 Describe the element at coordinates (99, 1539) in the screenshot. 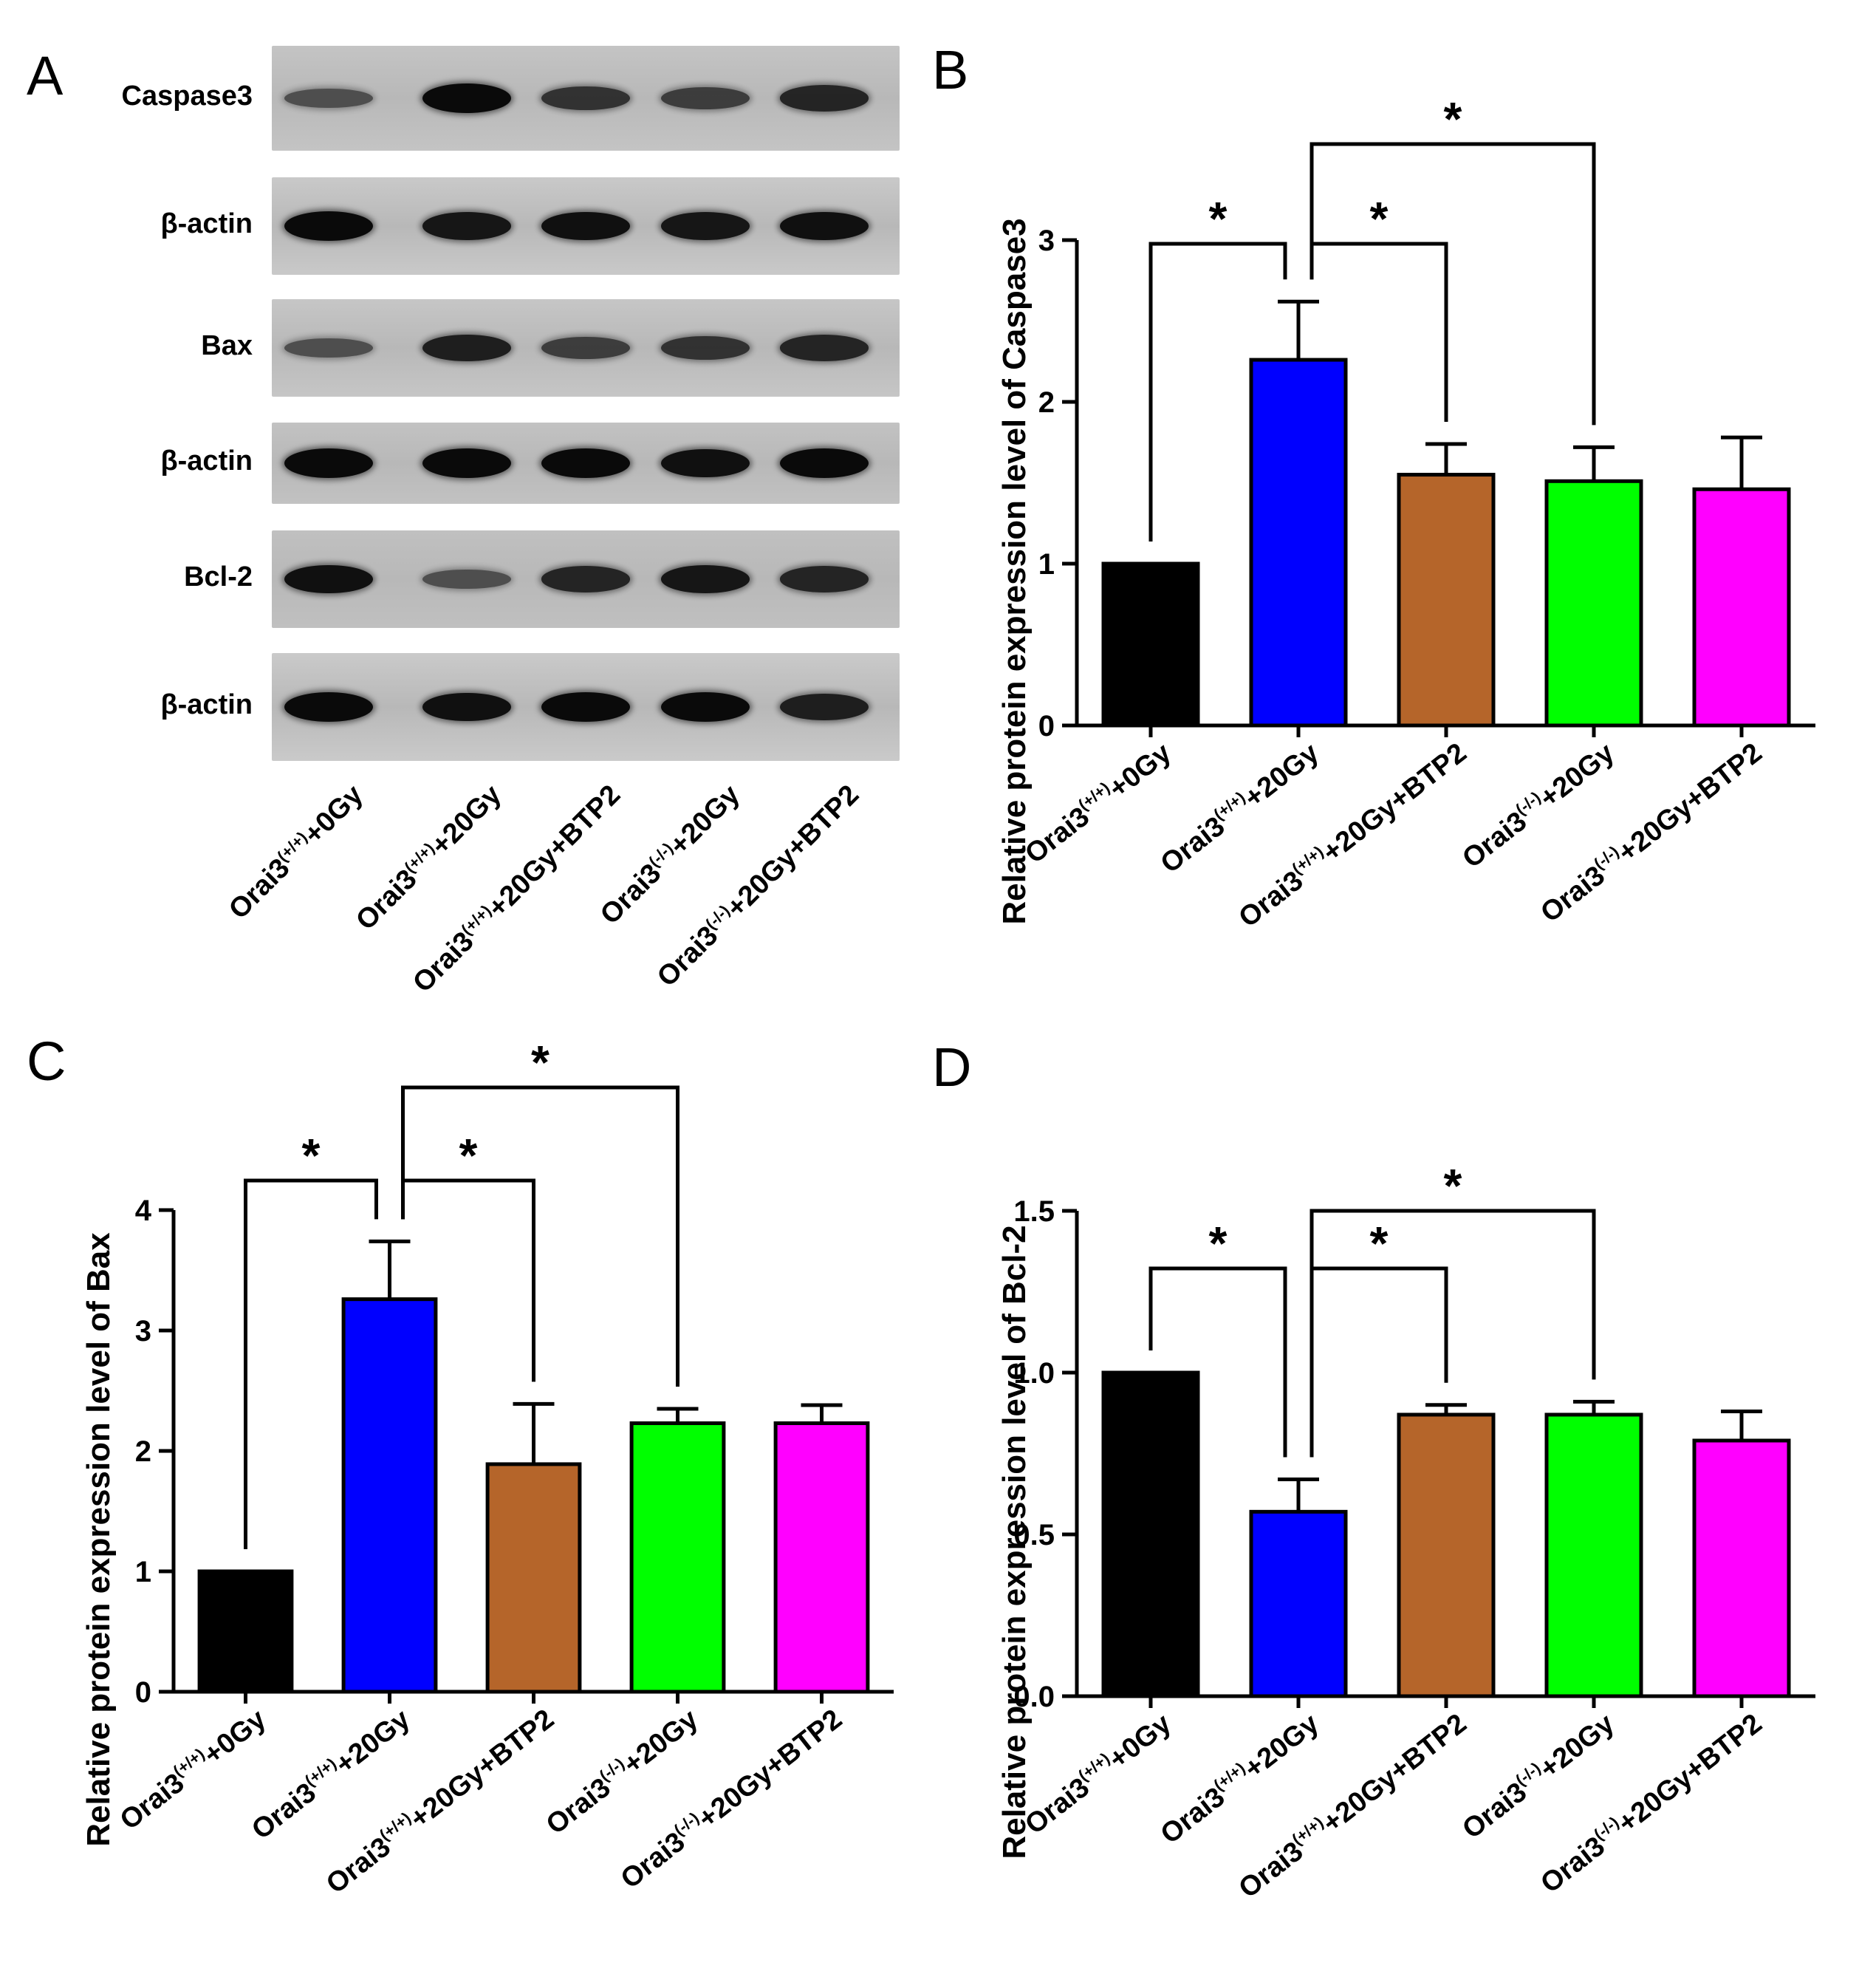

I see `y-axis-title: Relative protein expression level of Bax` at that location.